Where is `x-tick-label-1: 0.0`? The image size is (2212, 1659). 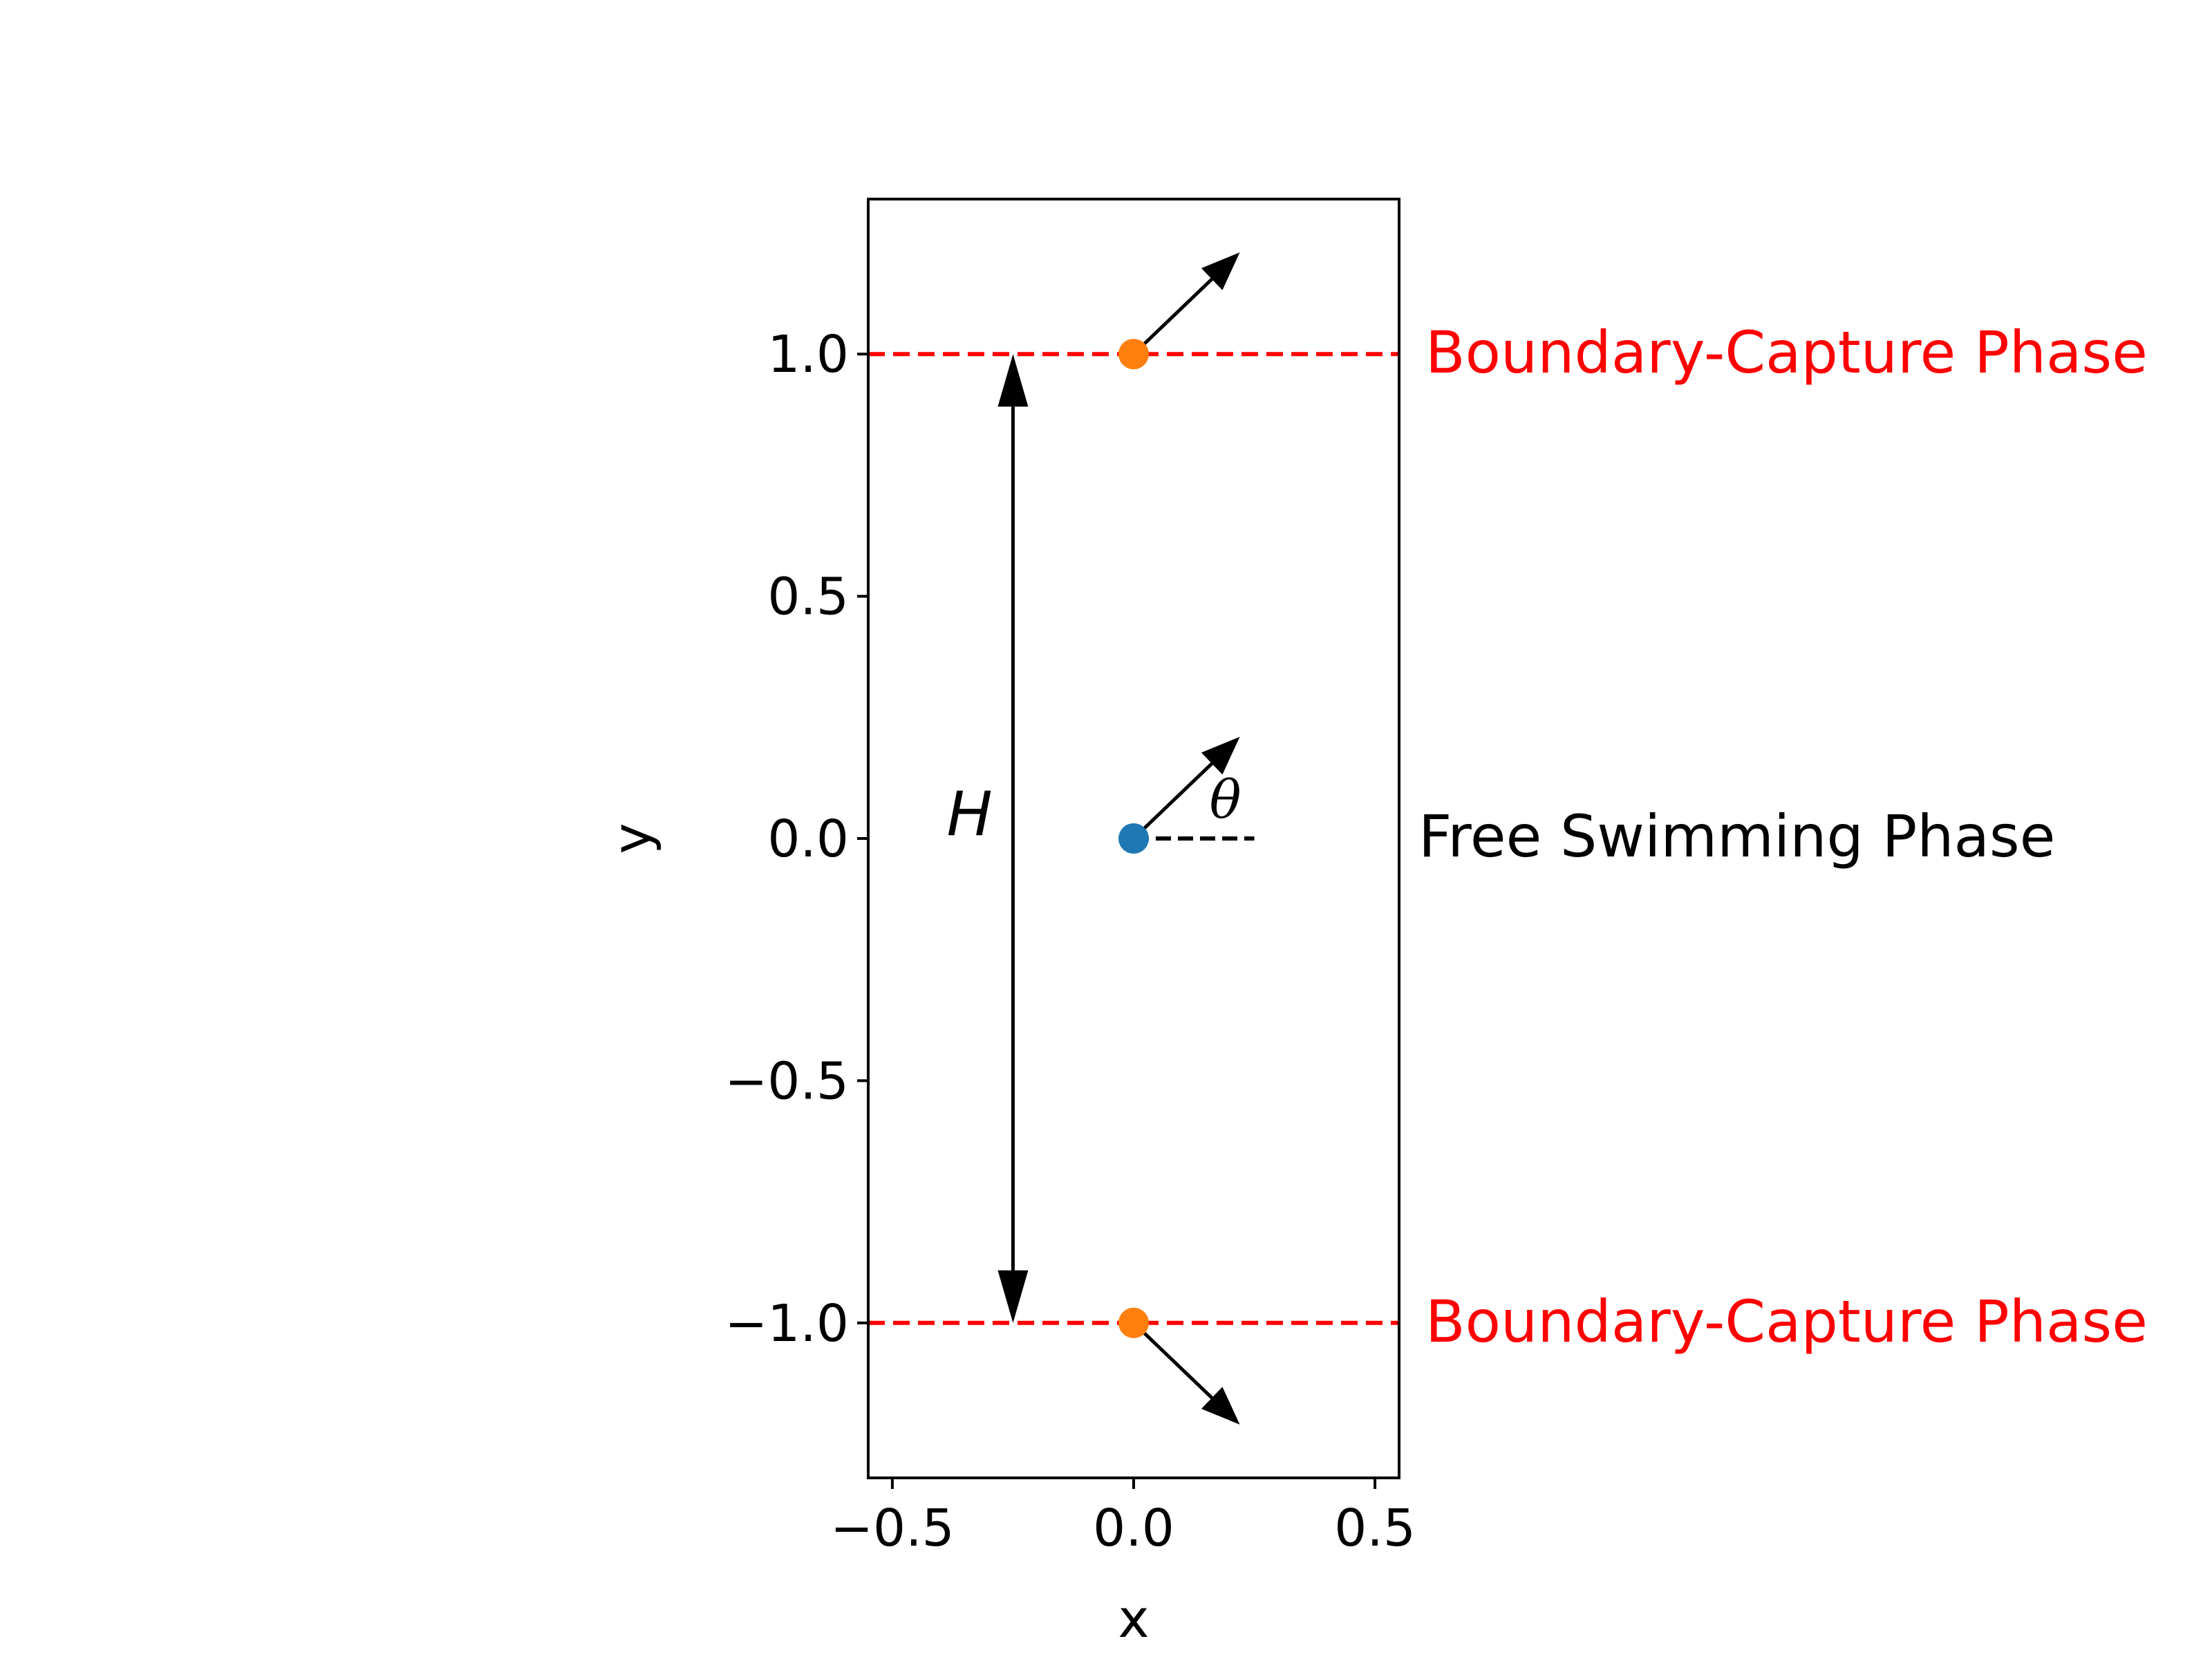 x-tick-label-1: 0.0 is located at coordinates (1133, 1529).